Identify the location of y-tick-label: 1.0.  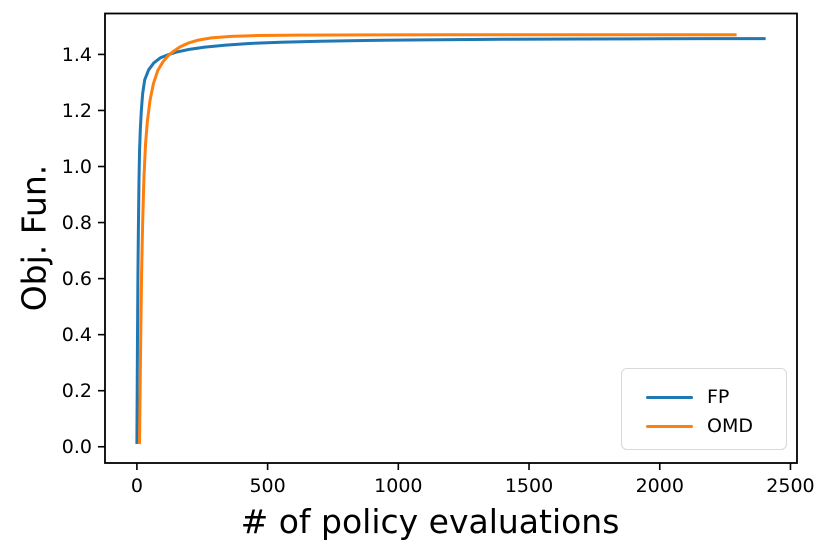
(77, 167).